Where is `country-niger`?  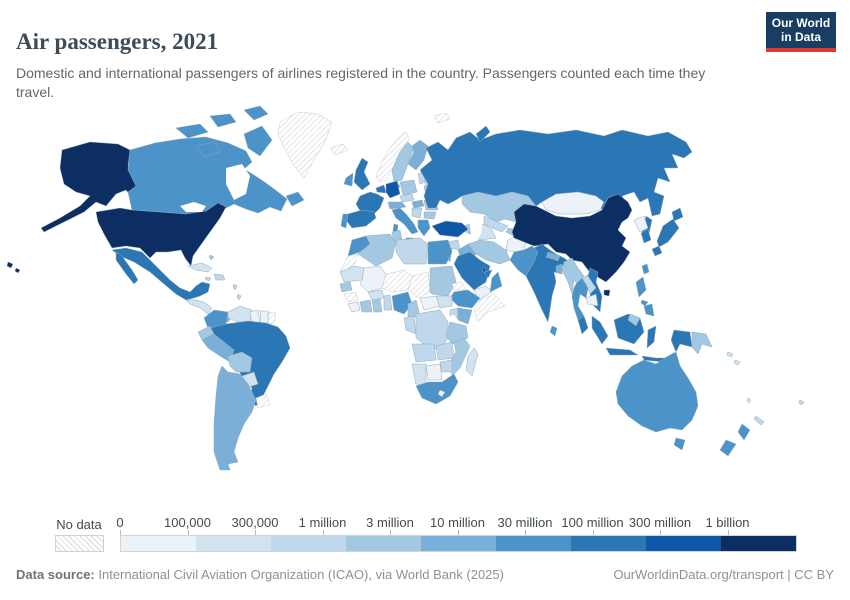 country-niger is located at coordinates (397, 281).